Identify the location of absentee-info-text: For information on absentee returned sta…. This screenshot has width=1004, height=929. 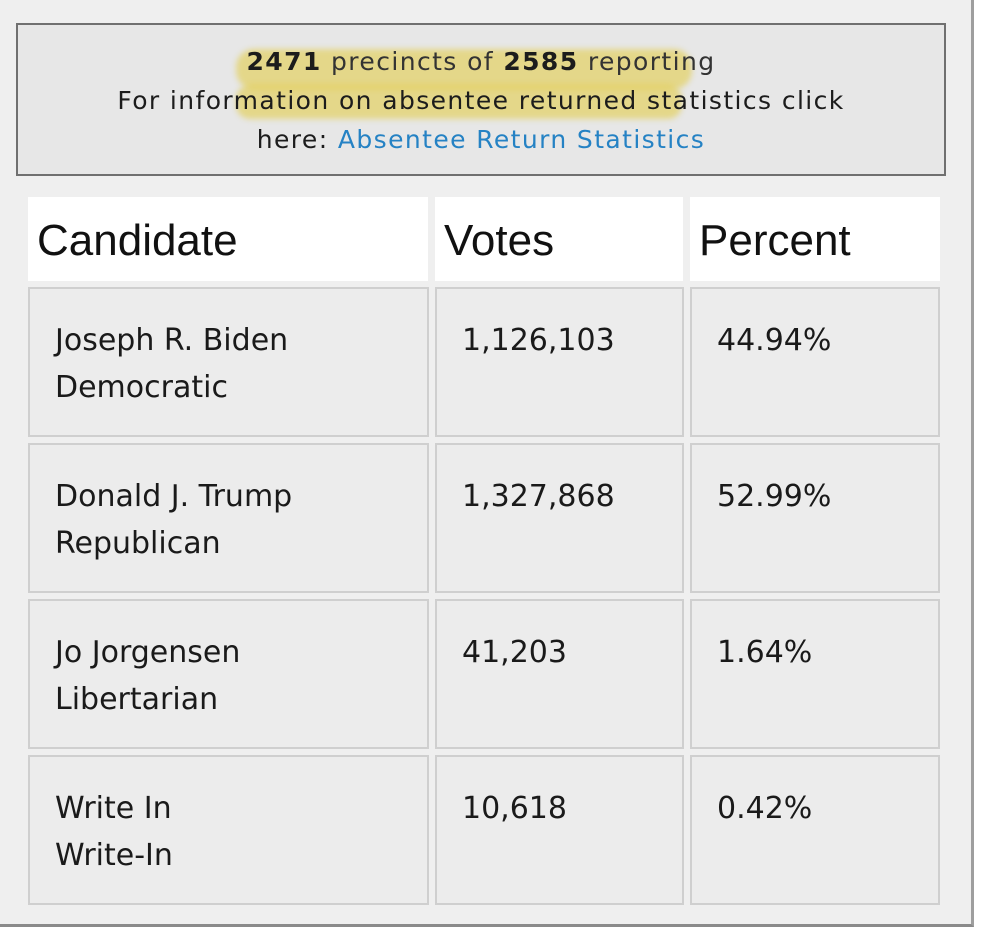
(481, 100).